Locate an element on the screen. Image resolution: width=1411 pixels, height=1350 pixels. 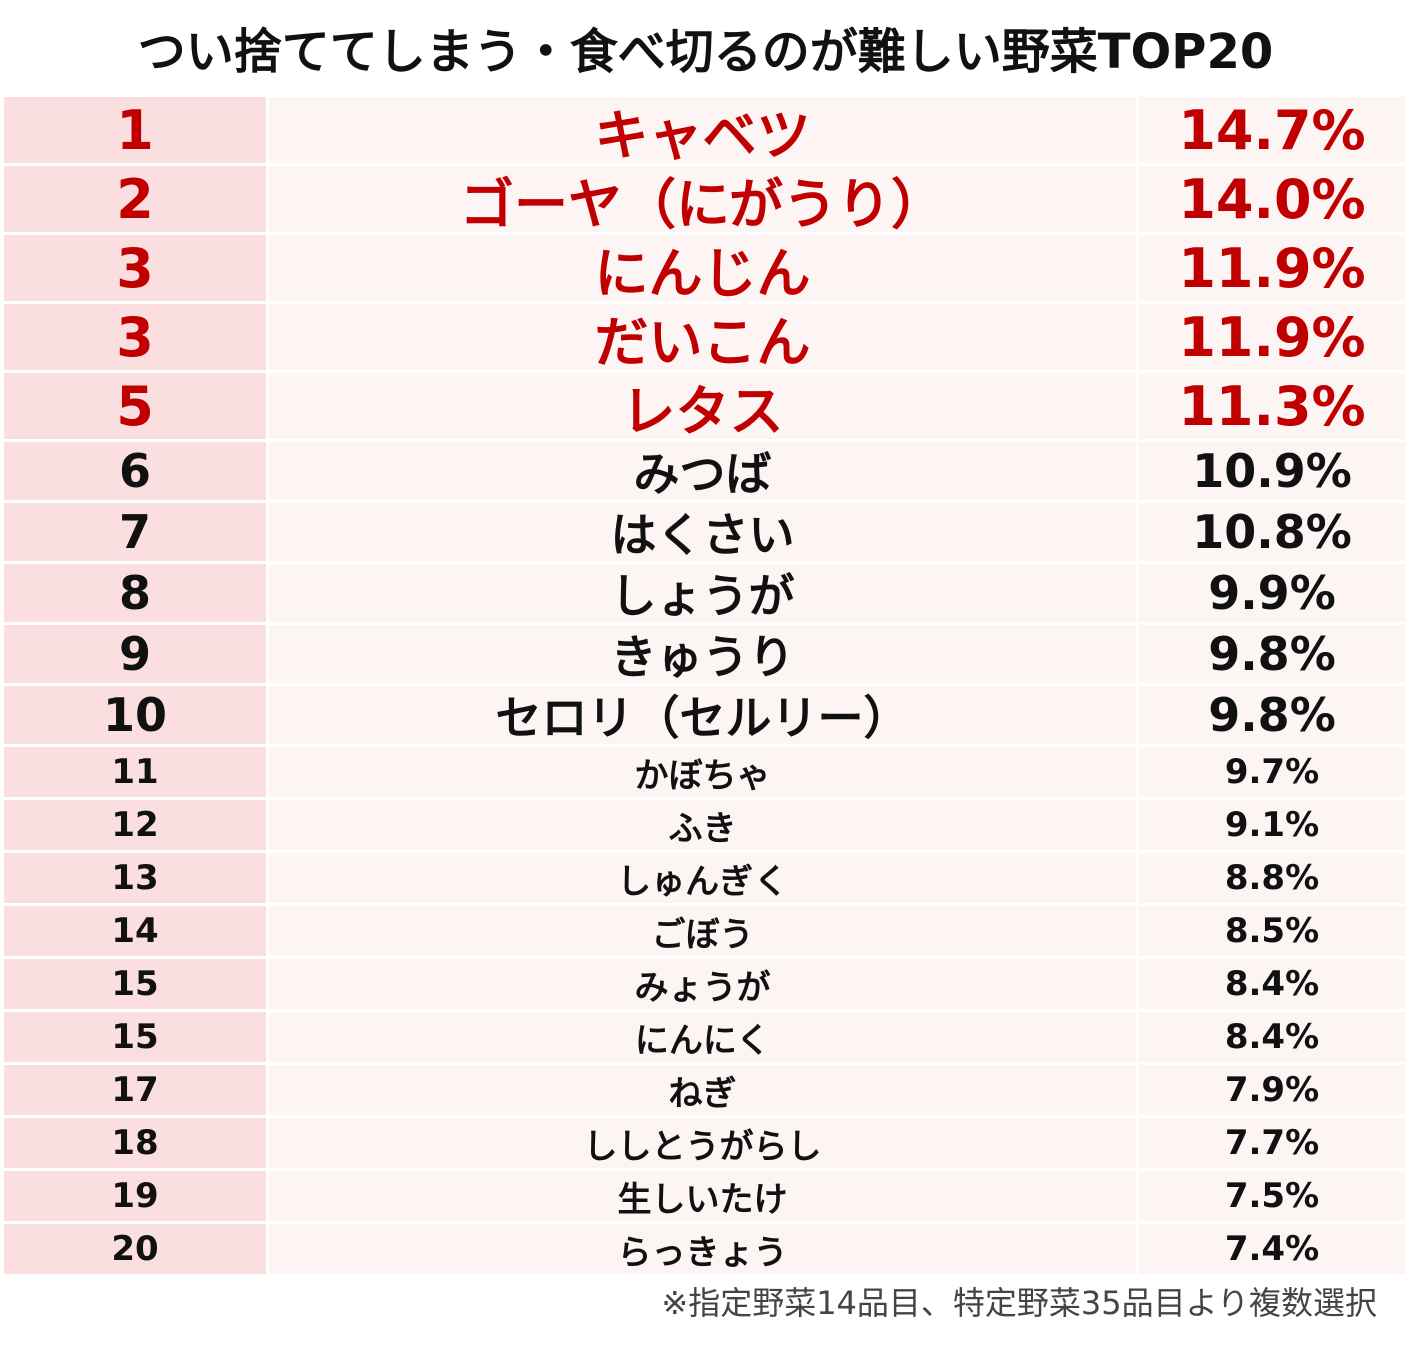
rank-cell: 13 is located at coordinates (136, 878).